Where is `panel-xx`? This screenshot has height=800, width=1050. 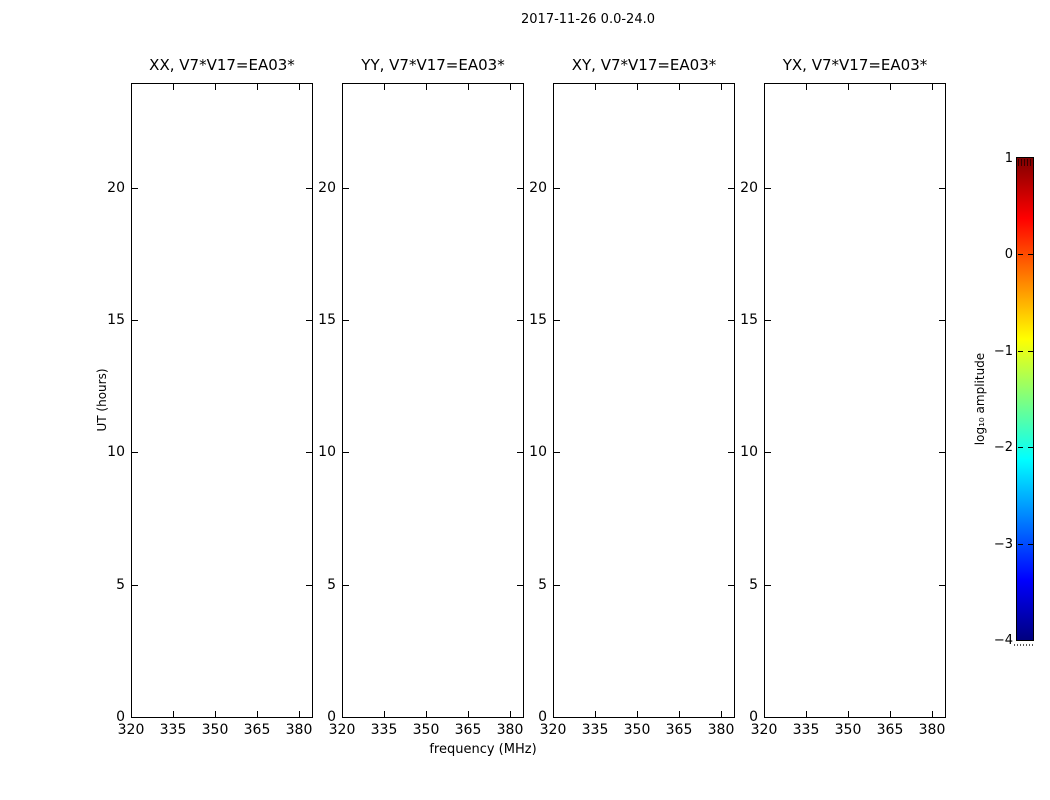
panel-xx is located at coordinates (222, 400).